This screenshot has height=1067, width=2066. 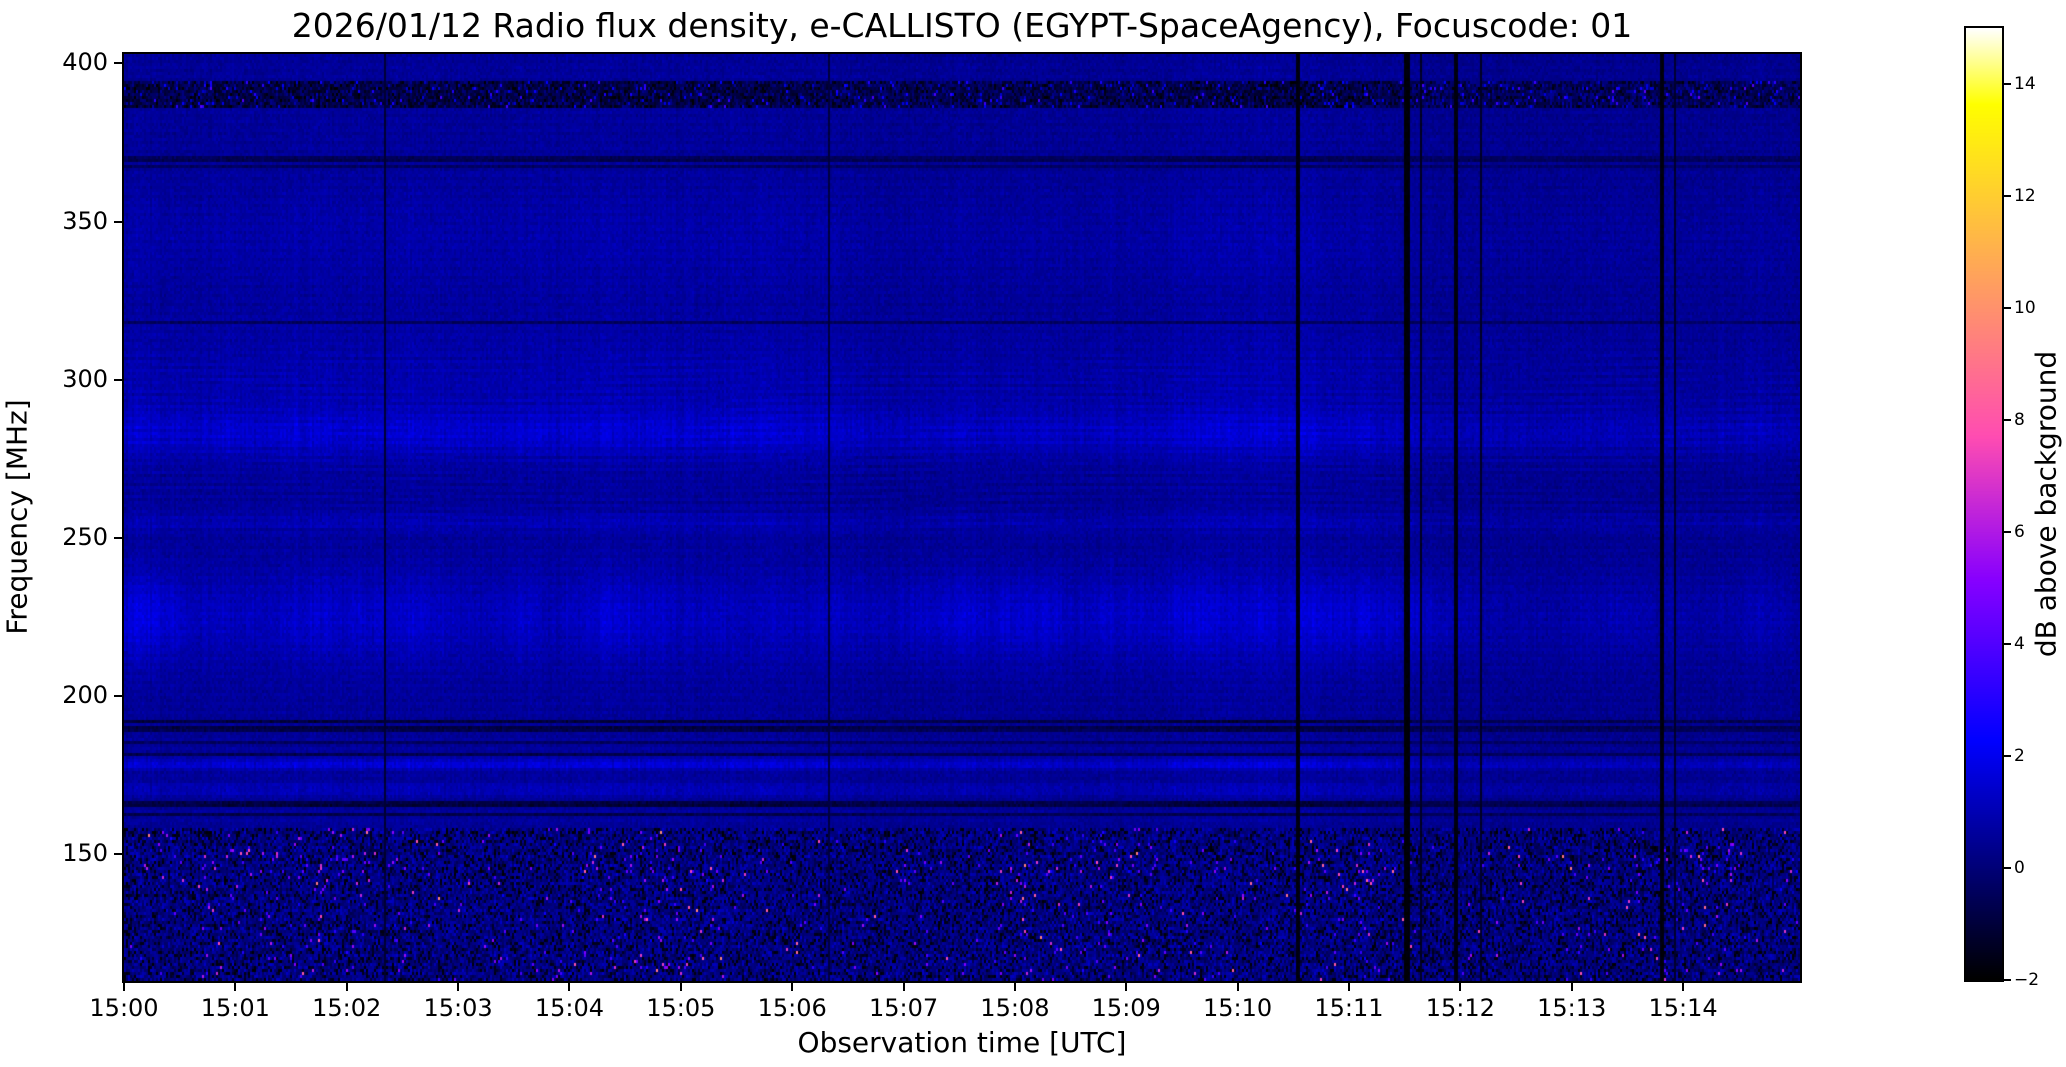 I want to click on x-tick-label: 15:03, so click(x=458, y=1008).